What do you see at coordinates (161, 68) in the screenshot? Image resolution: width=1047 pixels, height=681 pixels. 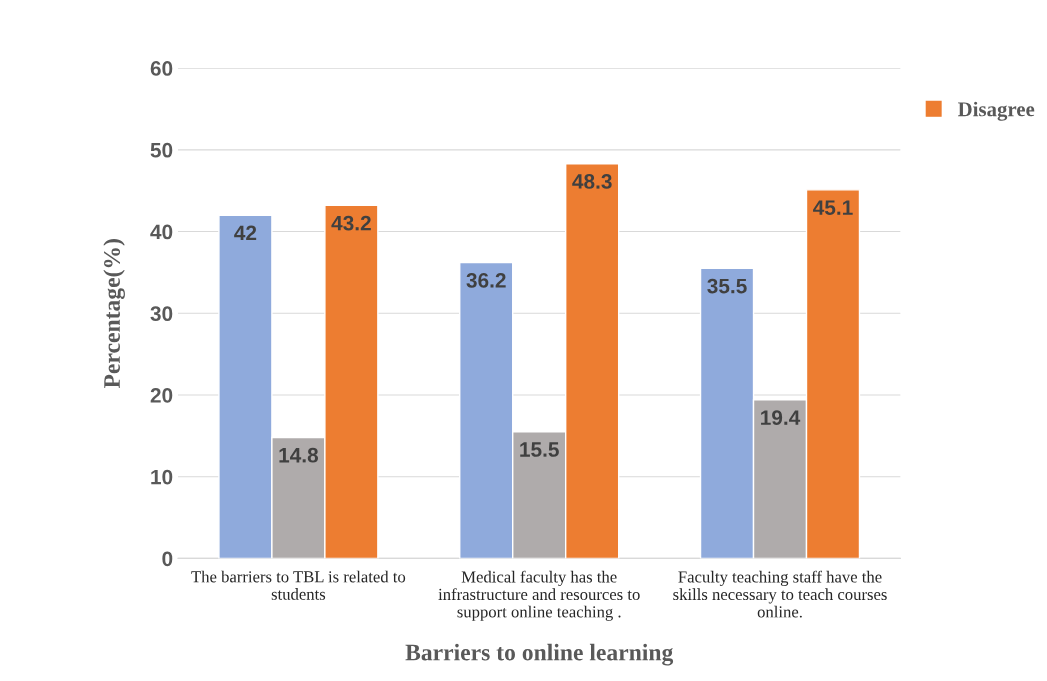 I see `y-tick-label: 60` at bounding box center [161, 68].